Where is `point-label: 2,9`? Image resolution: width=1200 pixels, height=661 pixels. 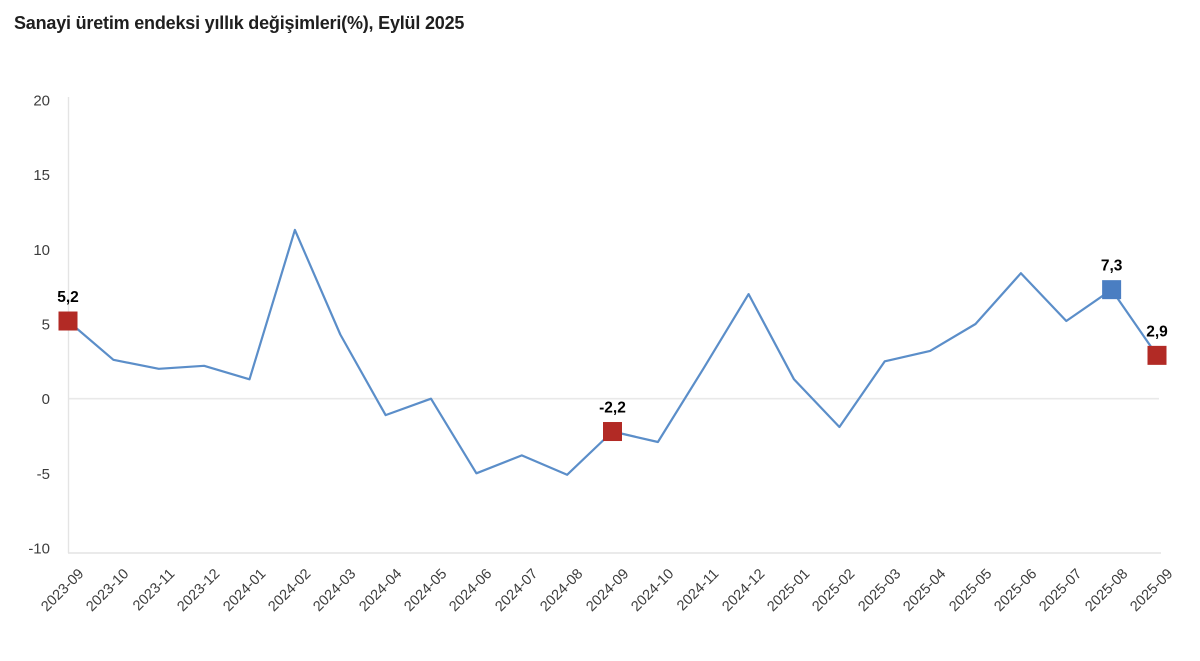 point-label: 2,9 is located at coordinates (1157, 331).